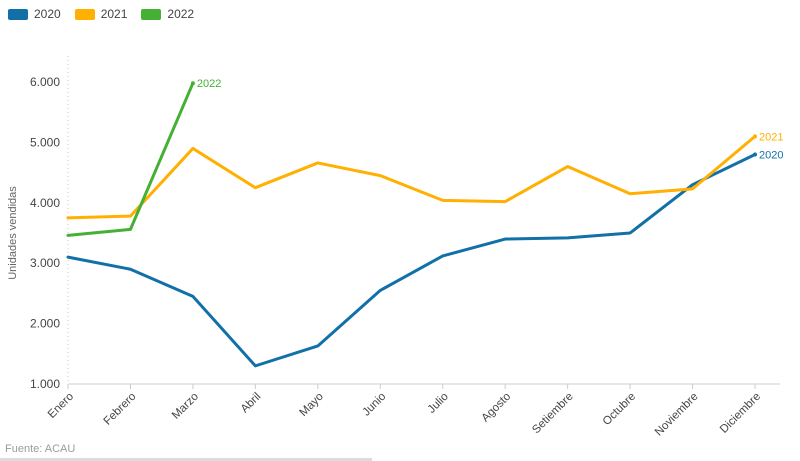  What do you see at coordinates (553, 414) in the screenshot?
I see `x-tick-label: Setiembre` at bounding box center [553, 414].